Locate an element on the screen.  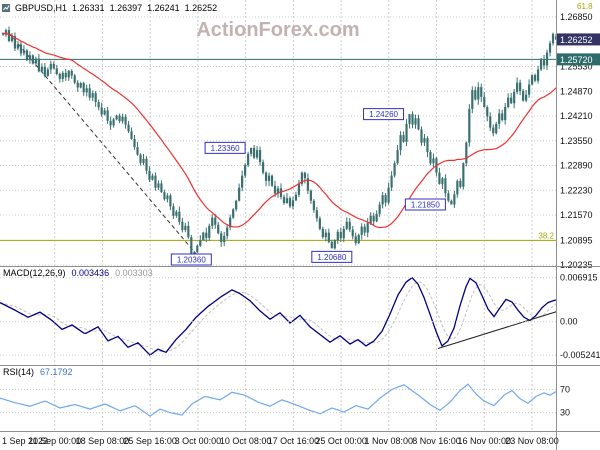
macd-value-main: 0.003436 is located at coordinates (90, 273).